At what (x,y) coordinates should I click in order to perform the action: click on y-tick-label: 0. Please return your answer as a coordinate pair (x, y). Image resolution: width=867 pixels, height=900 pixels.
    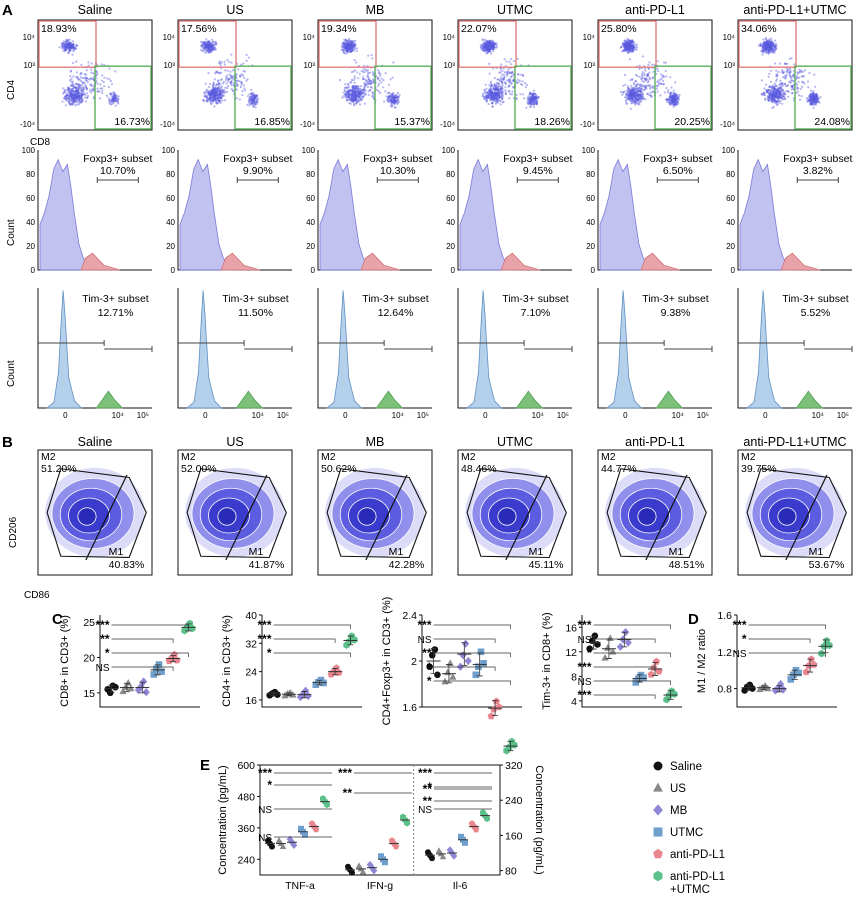
    Looking at the image, I should click on (453, 270).